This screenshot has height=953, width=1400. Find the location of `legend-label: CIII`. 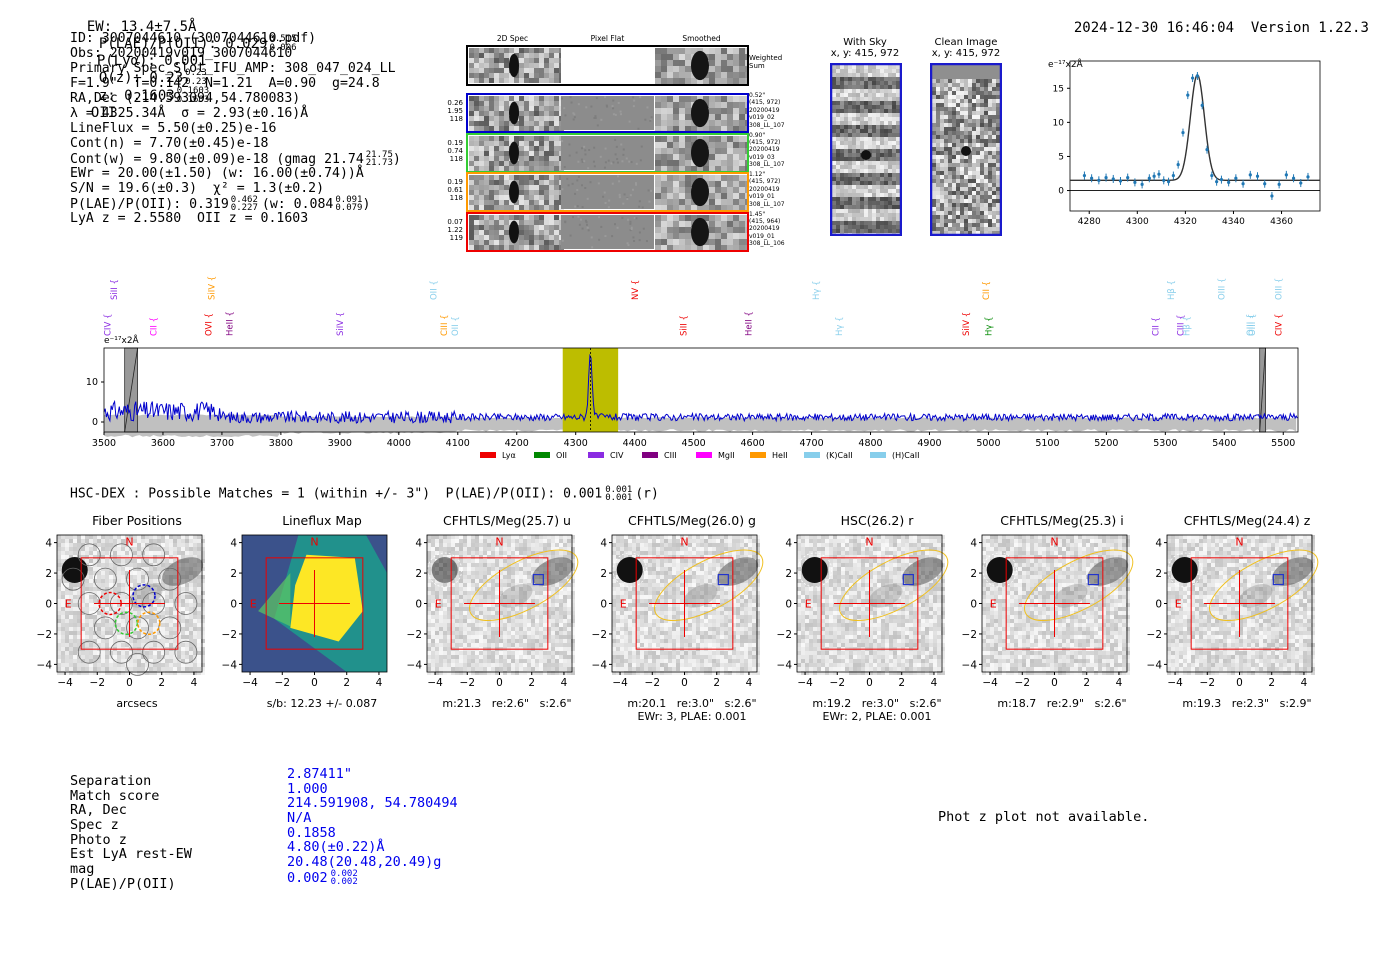

legend-label: CIII is located at coordinates (670, 455).